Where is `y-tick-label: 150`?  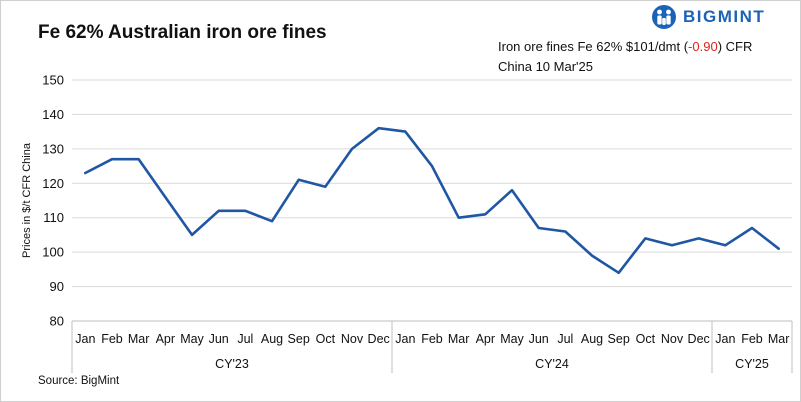
y-tick-label: 150 is located at coordinates (53, 80).